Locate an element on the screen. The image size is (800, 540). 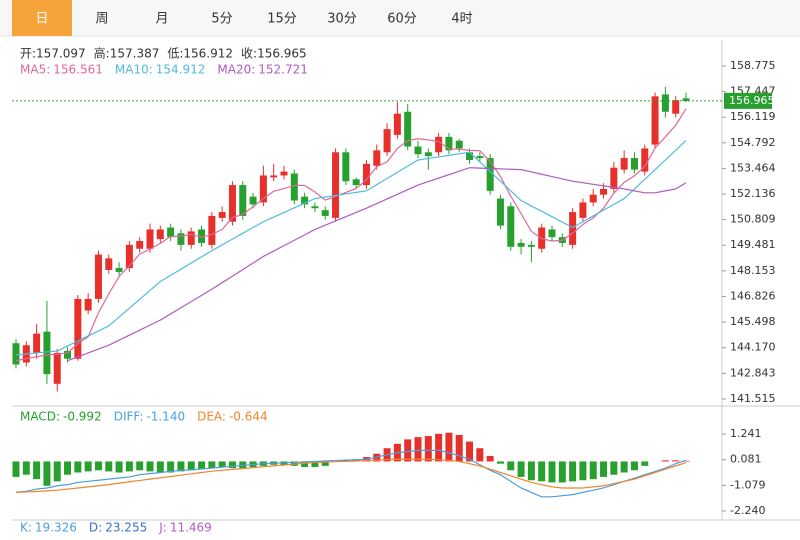
readout-label: 开: is located at coordinates (28, 54).